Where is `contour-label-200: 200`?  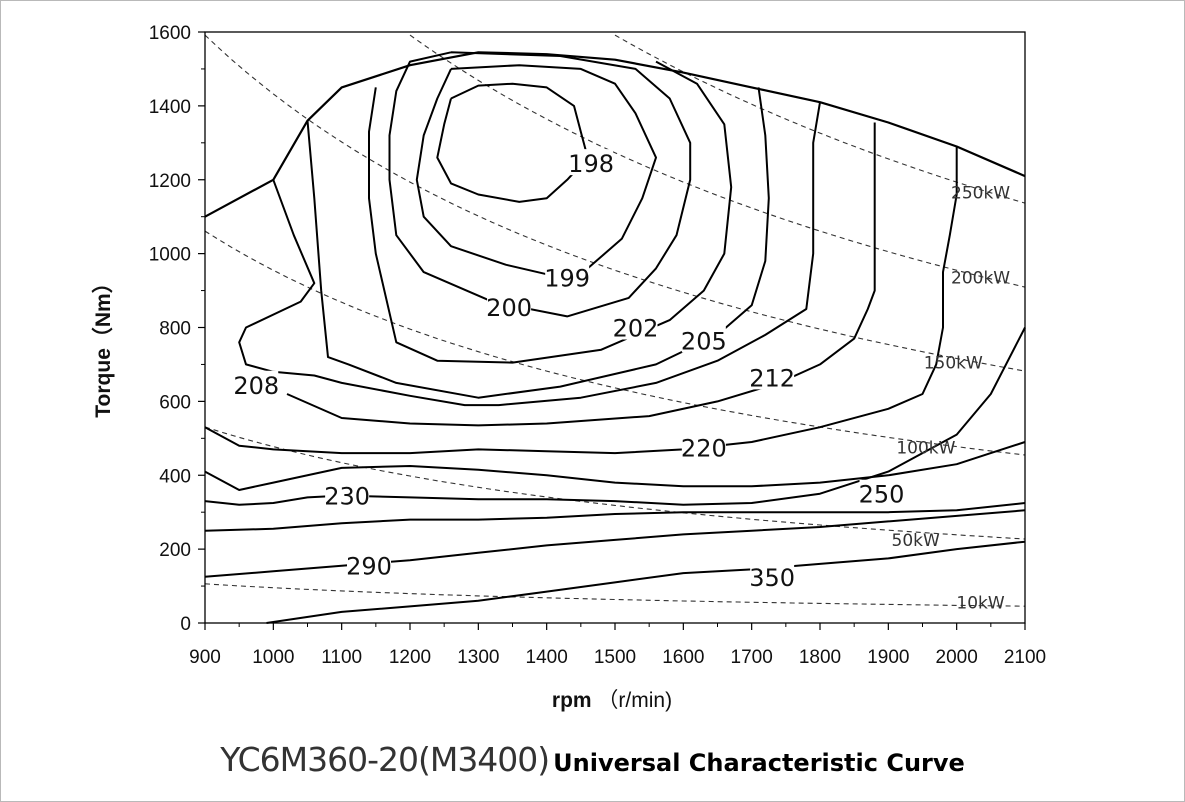 contour-label-200: 200 is located at coordinates (509, 308).